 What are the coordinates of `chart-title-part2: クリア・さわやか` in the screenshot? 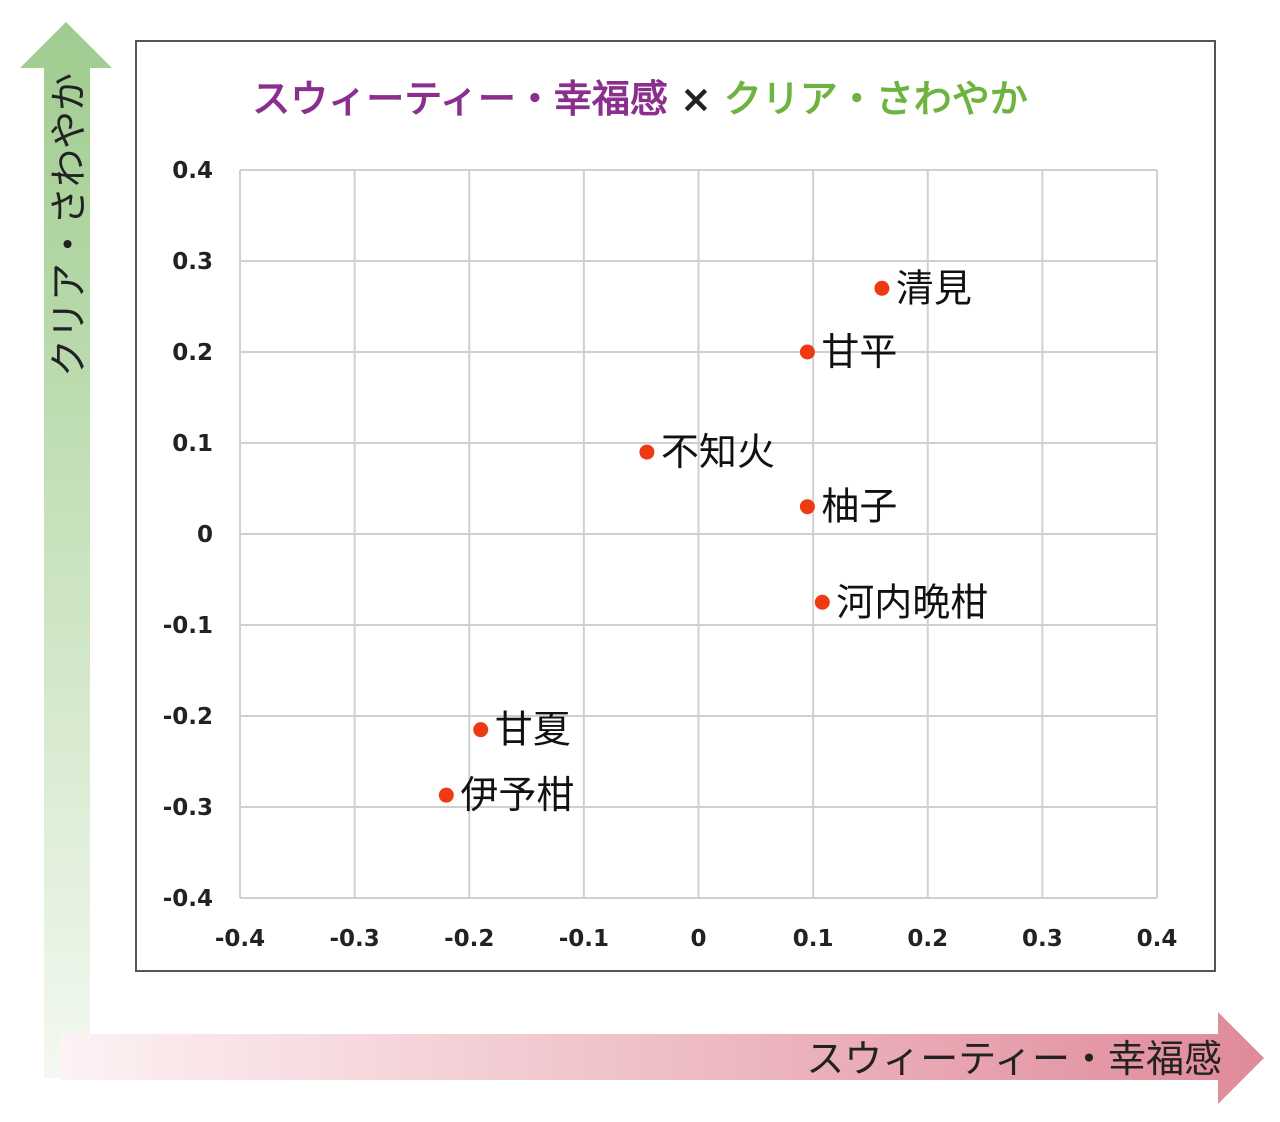 It's located at (876, 99).